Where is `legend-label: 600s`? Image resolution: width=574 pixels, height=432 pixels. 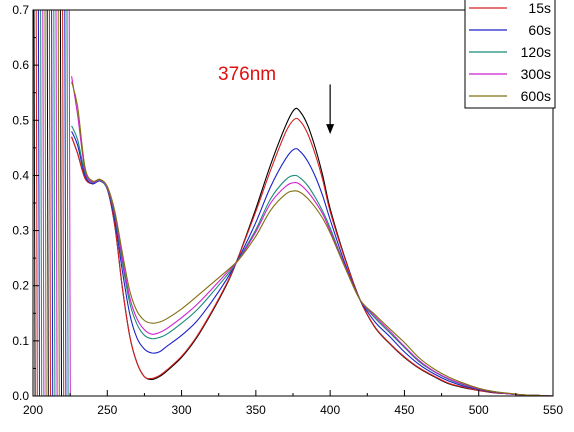
legend-label: 600s is located at coordinates (536, 96).